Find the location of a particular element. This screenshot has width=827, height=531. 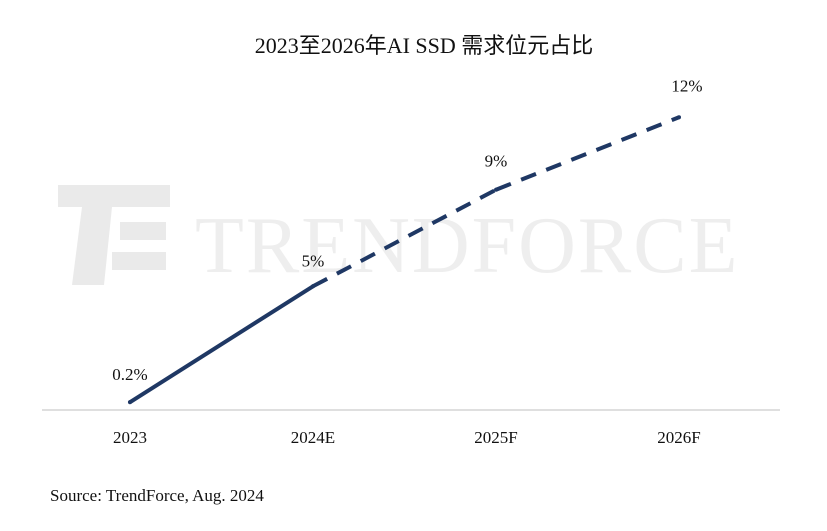

x-tick-label: 2023 is located at coordinates (130, 437).